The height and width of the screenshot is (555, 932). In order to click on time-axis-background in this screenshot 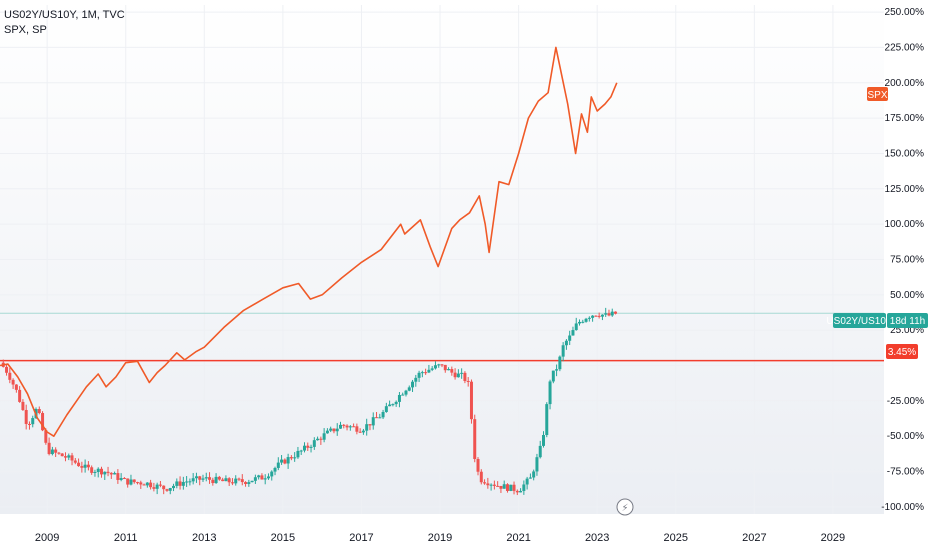, I will do `click(466, 532)`.